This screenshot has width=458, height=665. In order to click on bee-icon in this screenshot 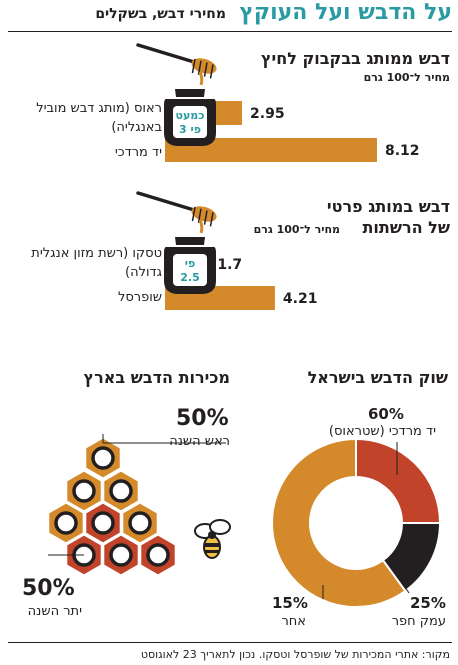, I will do `click(212, 539)`.